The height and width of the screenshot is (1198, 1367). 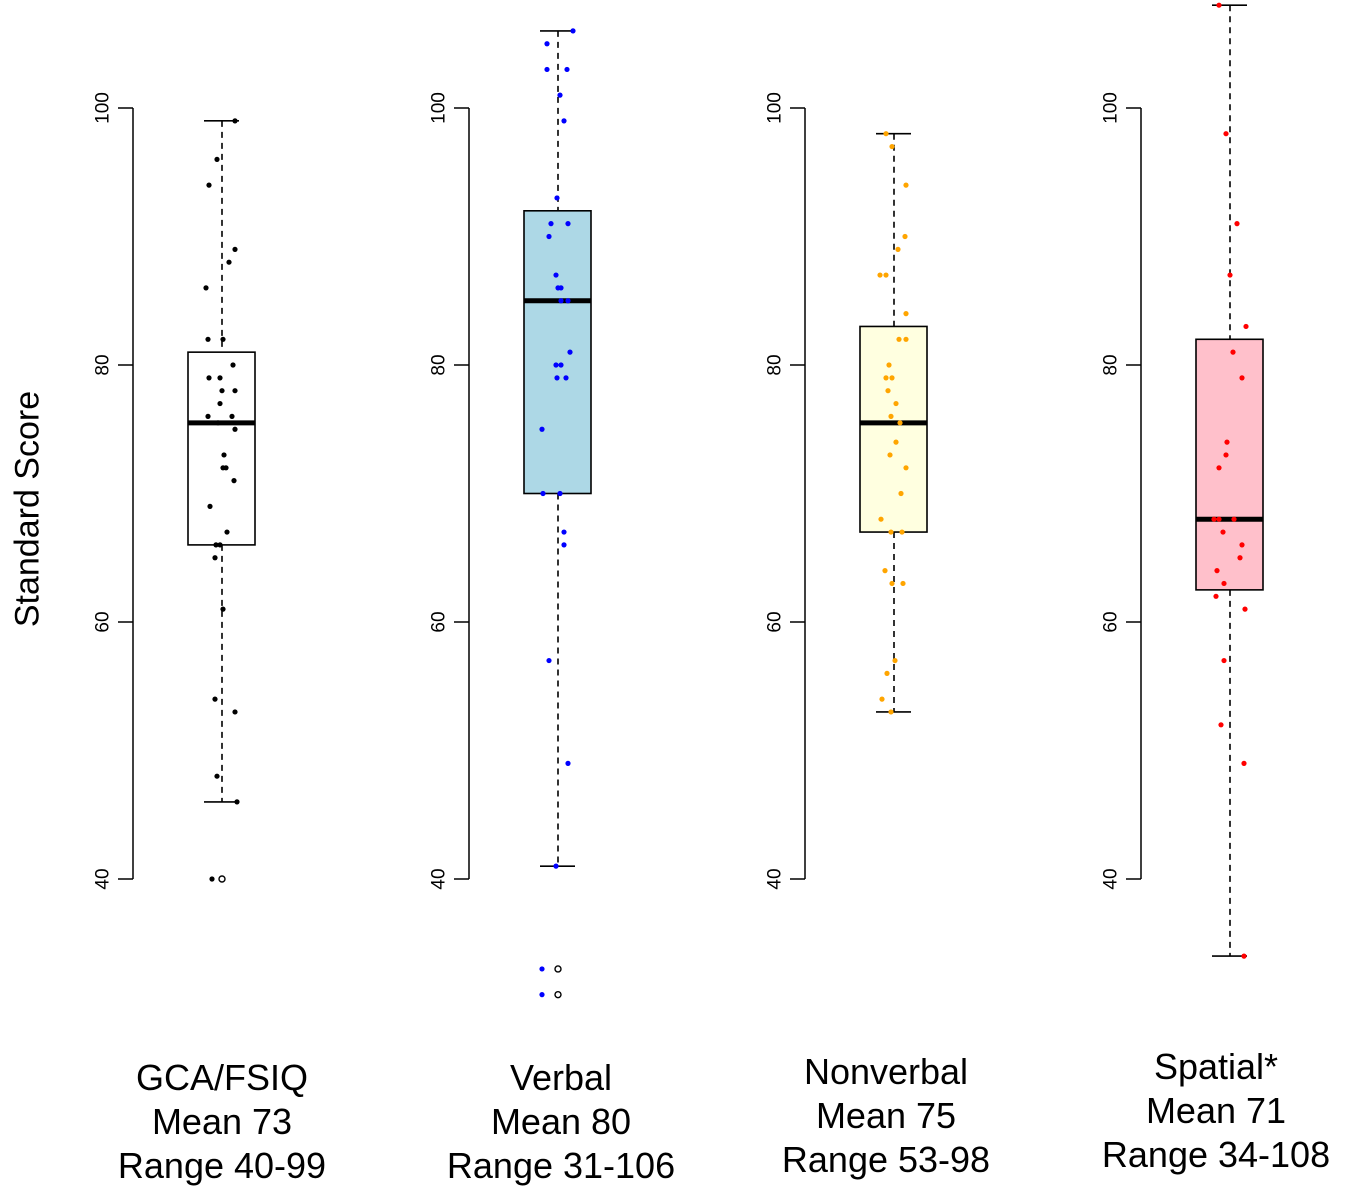 I want to click on panel-range: Range 31-106, so click(x=561, y=1165).